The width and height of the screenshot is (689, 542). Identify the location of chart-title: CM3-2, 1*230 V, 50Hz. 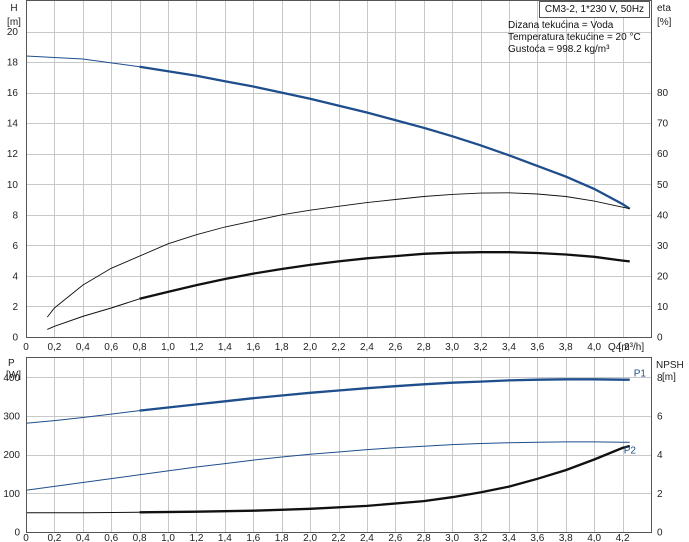
(594, 9).